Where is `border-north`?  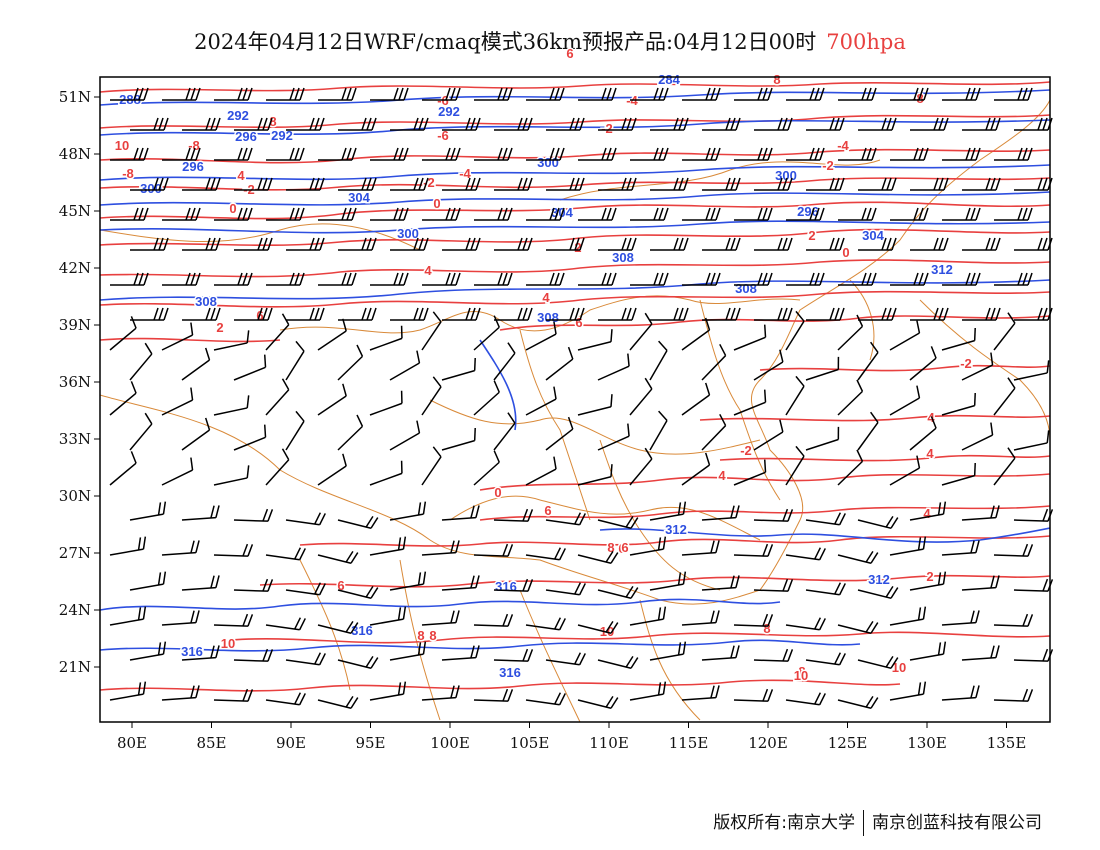 border-north is located at coordinates (720, 180).